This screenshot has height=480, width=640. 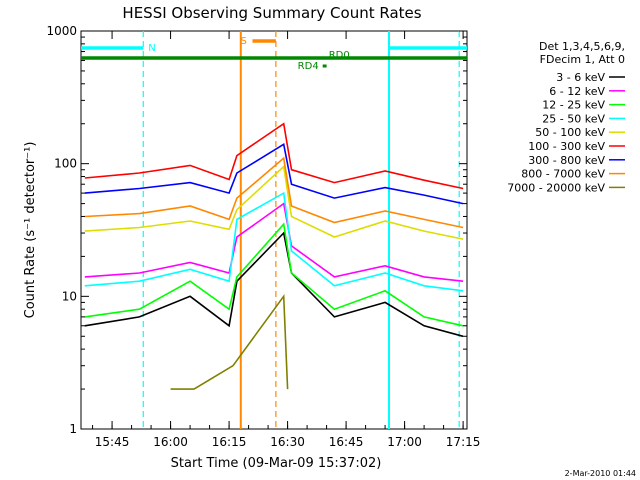 I want to click on y-axis-label: Count Rate (s⁻¹ detector⁻¹), so click(x=30, y=230).